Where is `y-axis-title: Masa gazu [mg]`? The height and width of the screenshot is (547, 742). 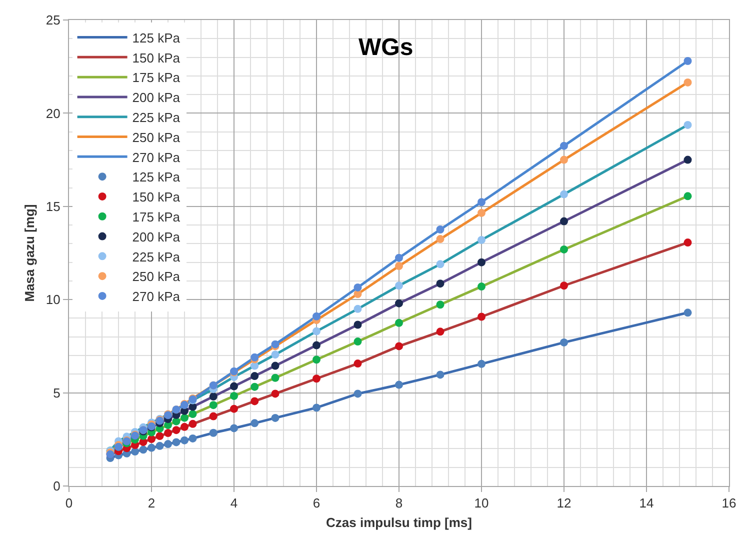
y-axis-title: Masa gazu [mg] is located at coordinates (29, 253).